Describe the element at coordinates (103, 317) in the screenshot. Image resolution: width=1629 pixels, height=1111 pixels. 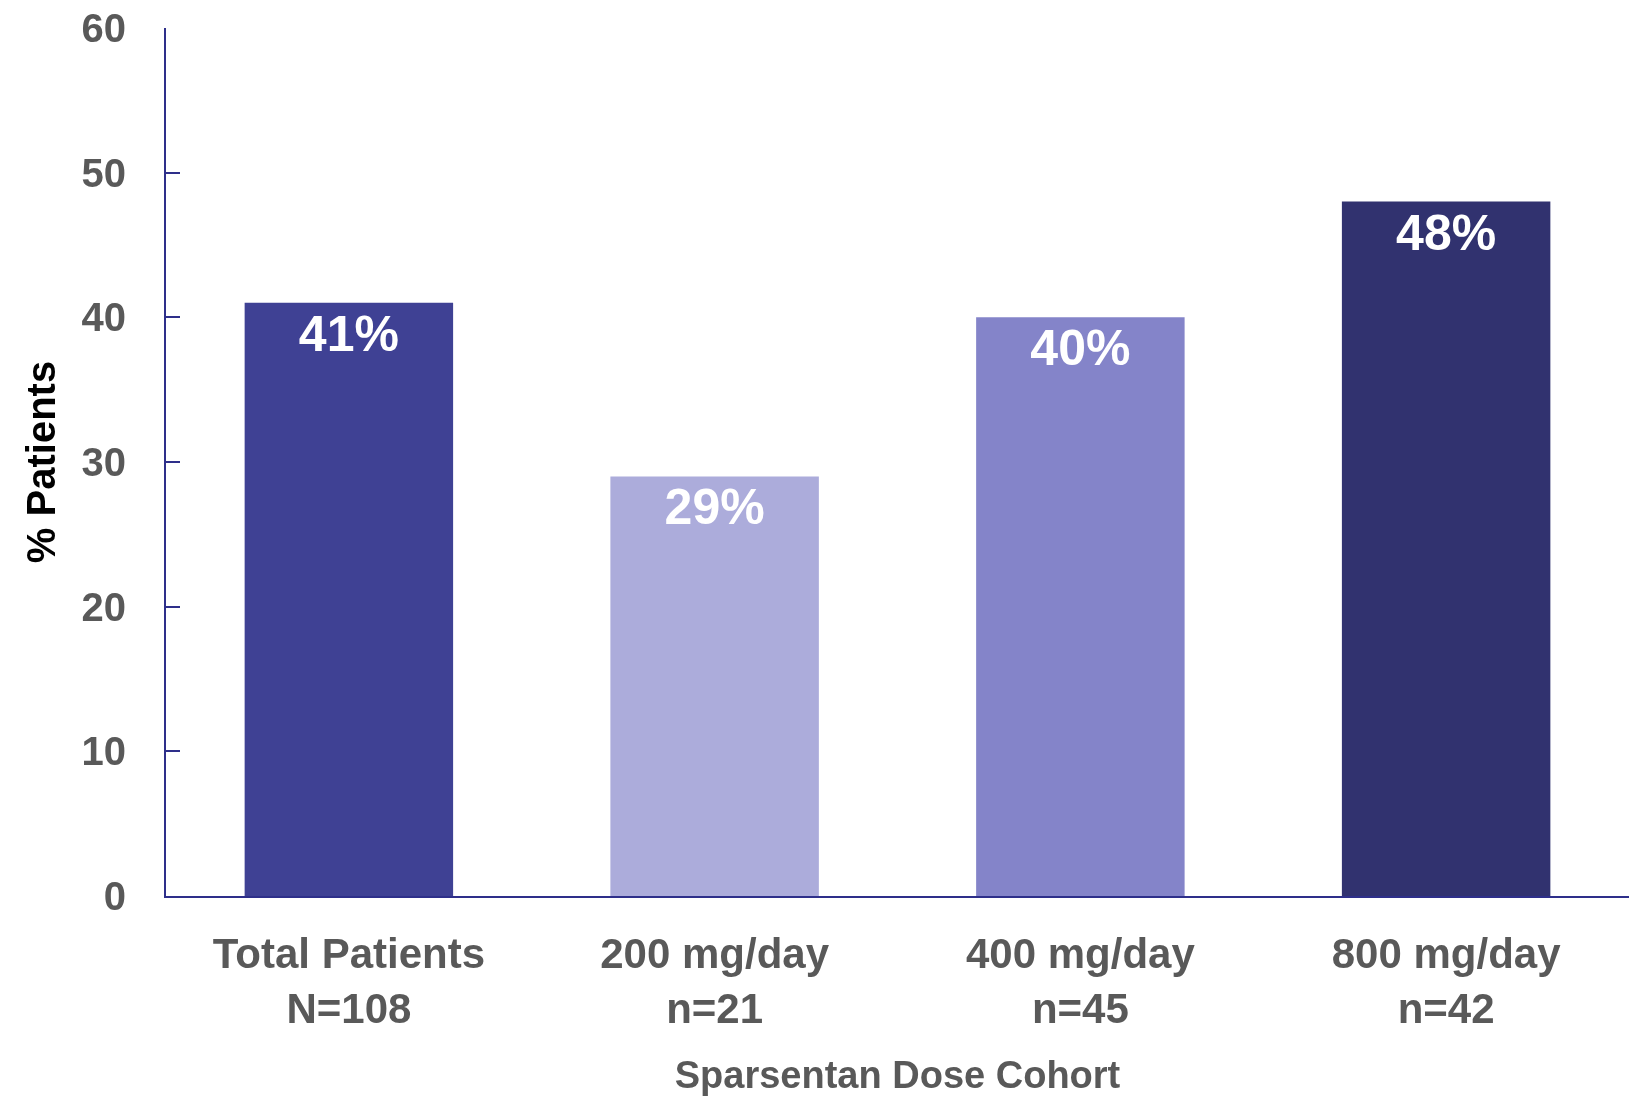
I see `y-tick-label: 40` at that location.